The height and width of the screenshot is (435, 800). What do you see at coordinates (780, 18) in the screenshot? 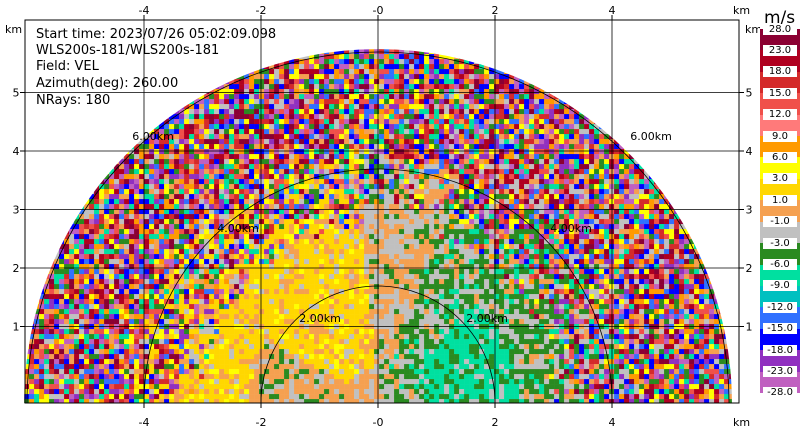
I see `colorbar-title: m/s` at bounding box center [780, 18].